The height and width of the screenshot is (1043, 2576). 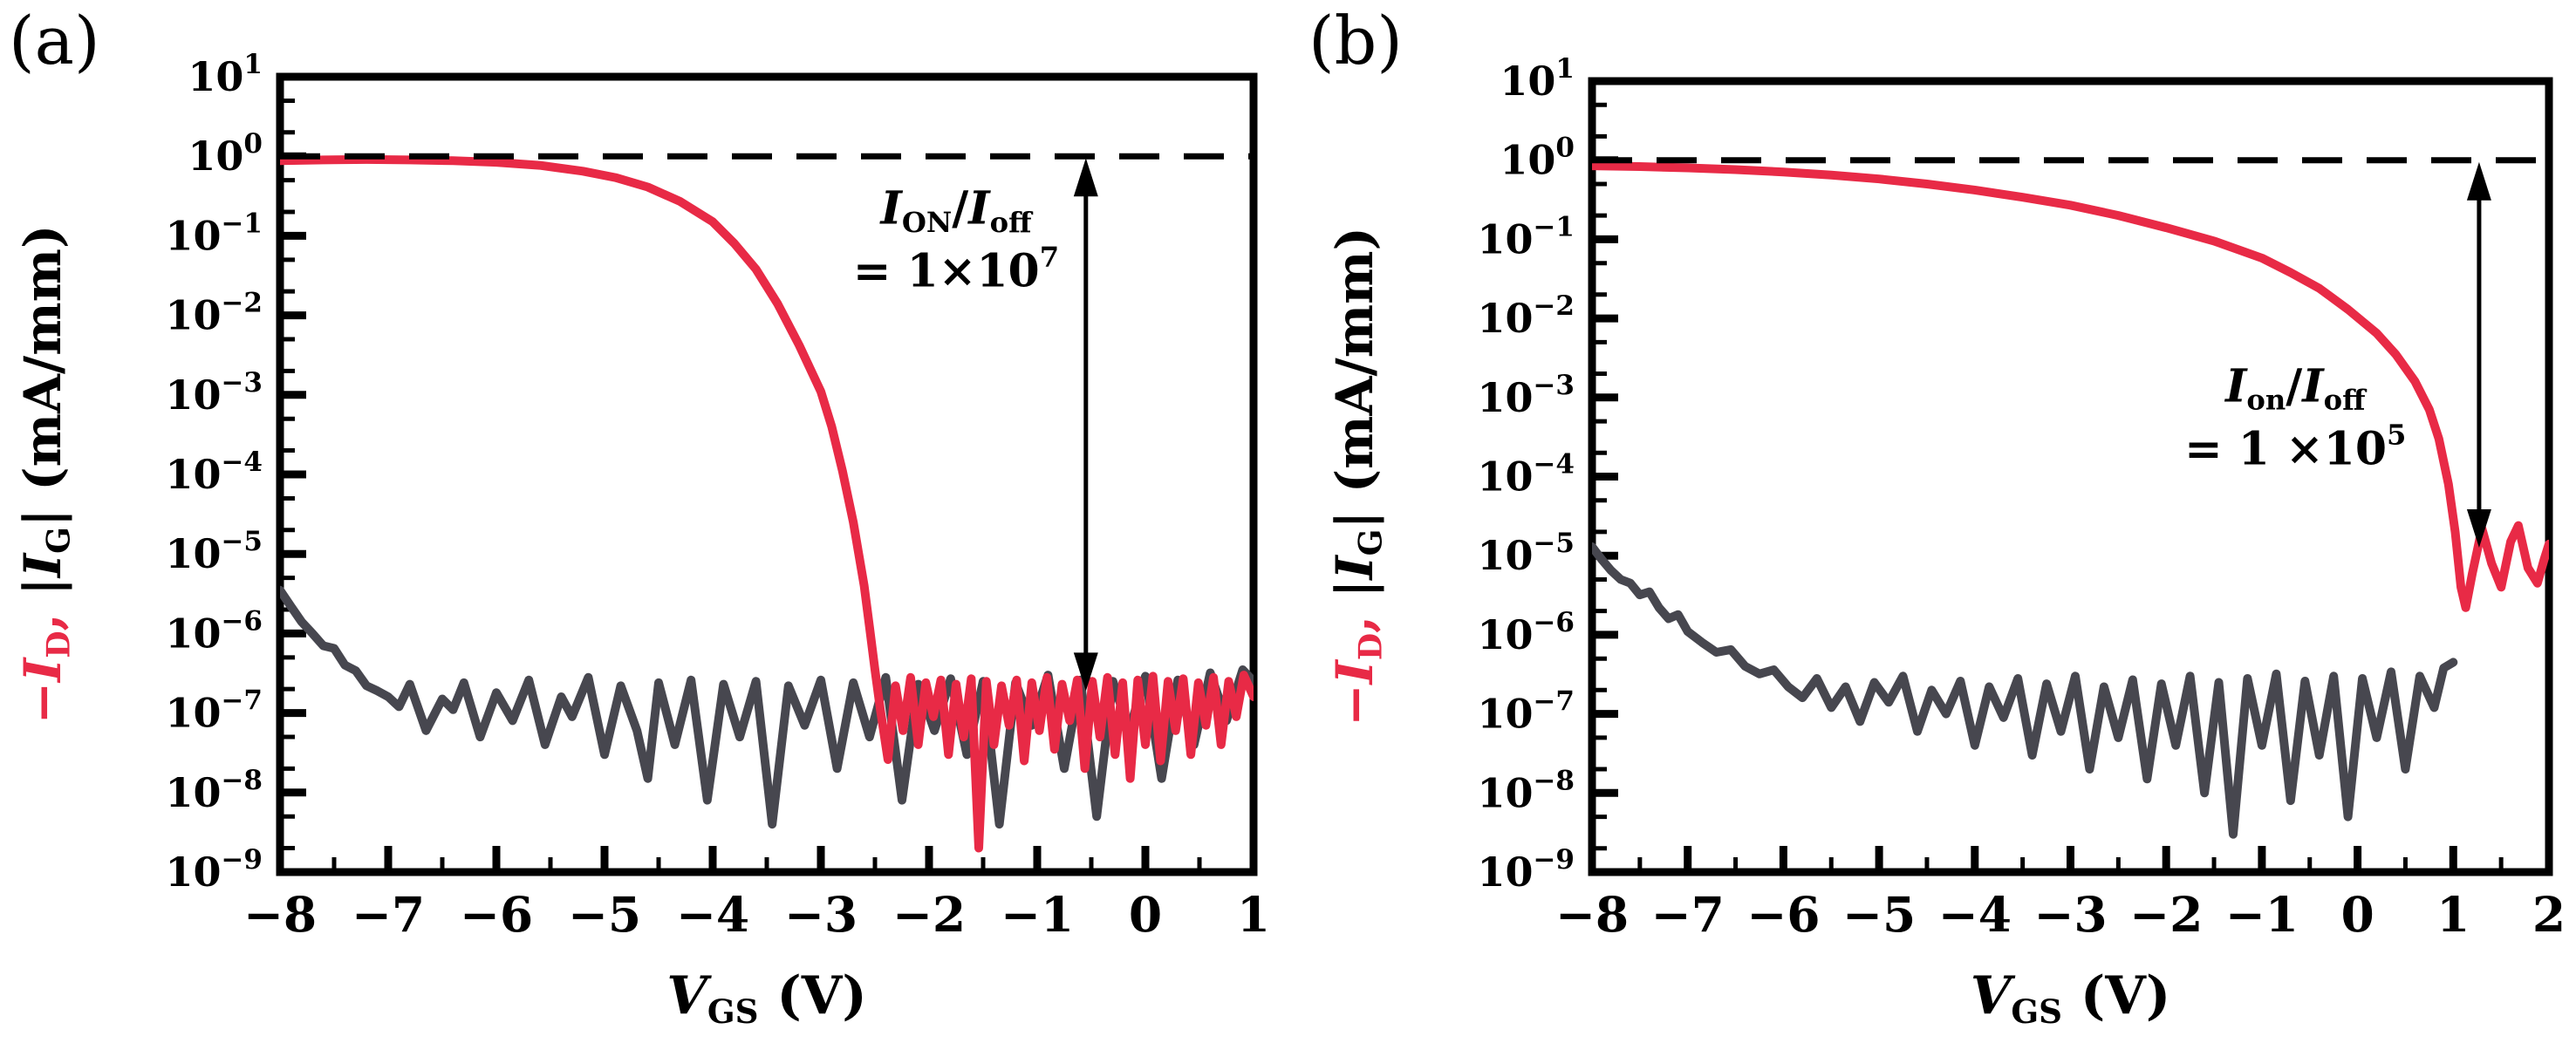 What do you see at coordinates (2025, 690) in the screenshot?
I see `gate-current-curve-b` at bounding box center [2025, 690].